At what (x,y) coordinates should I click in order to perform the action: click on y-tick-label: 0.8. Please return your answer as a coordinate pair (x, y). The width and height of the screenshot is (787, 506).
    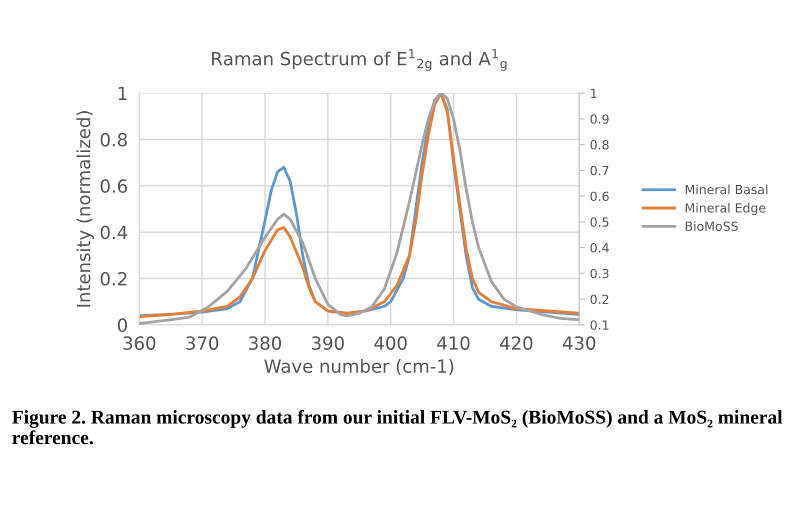
    Looking at the image, I should click on (113, 139).